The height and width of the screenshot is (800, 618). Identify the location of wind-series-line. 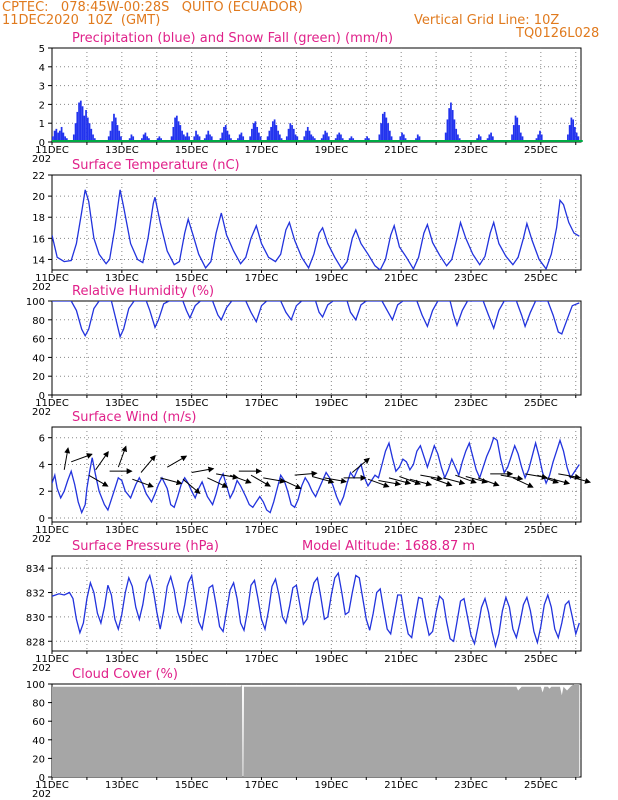
(316, 475).